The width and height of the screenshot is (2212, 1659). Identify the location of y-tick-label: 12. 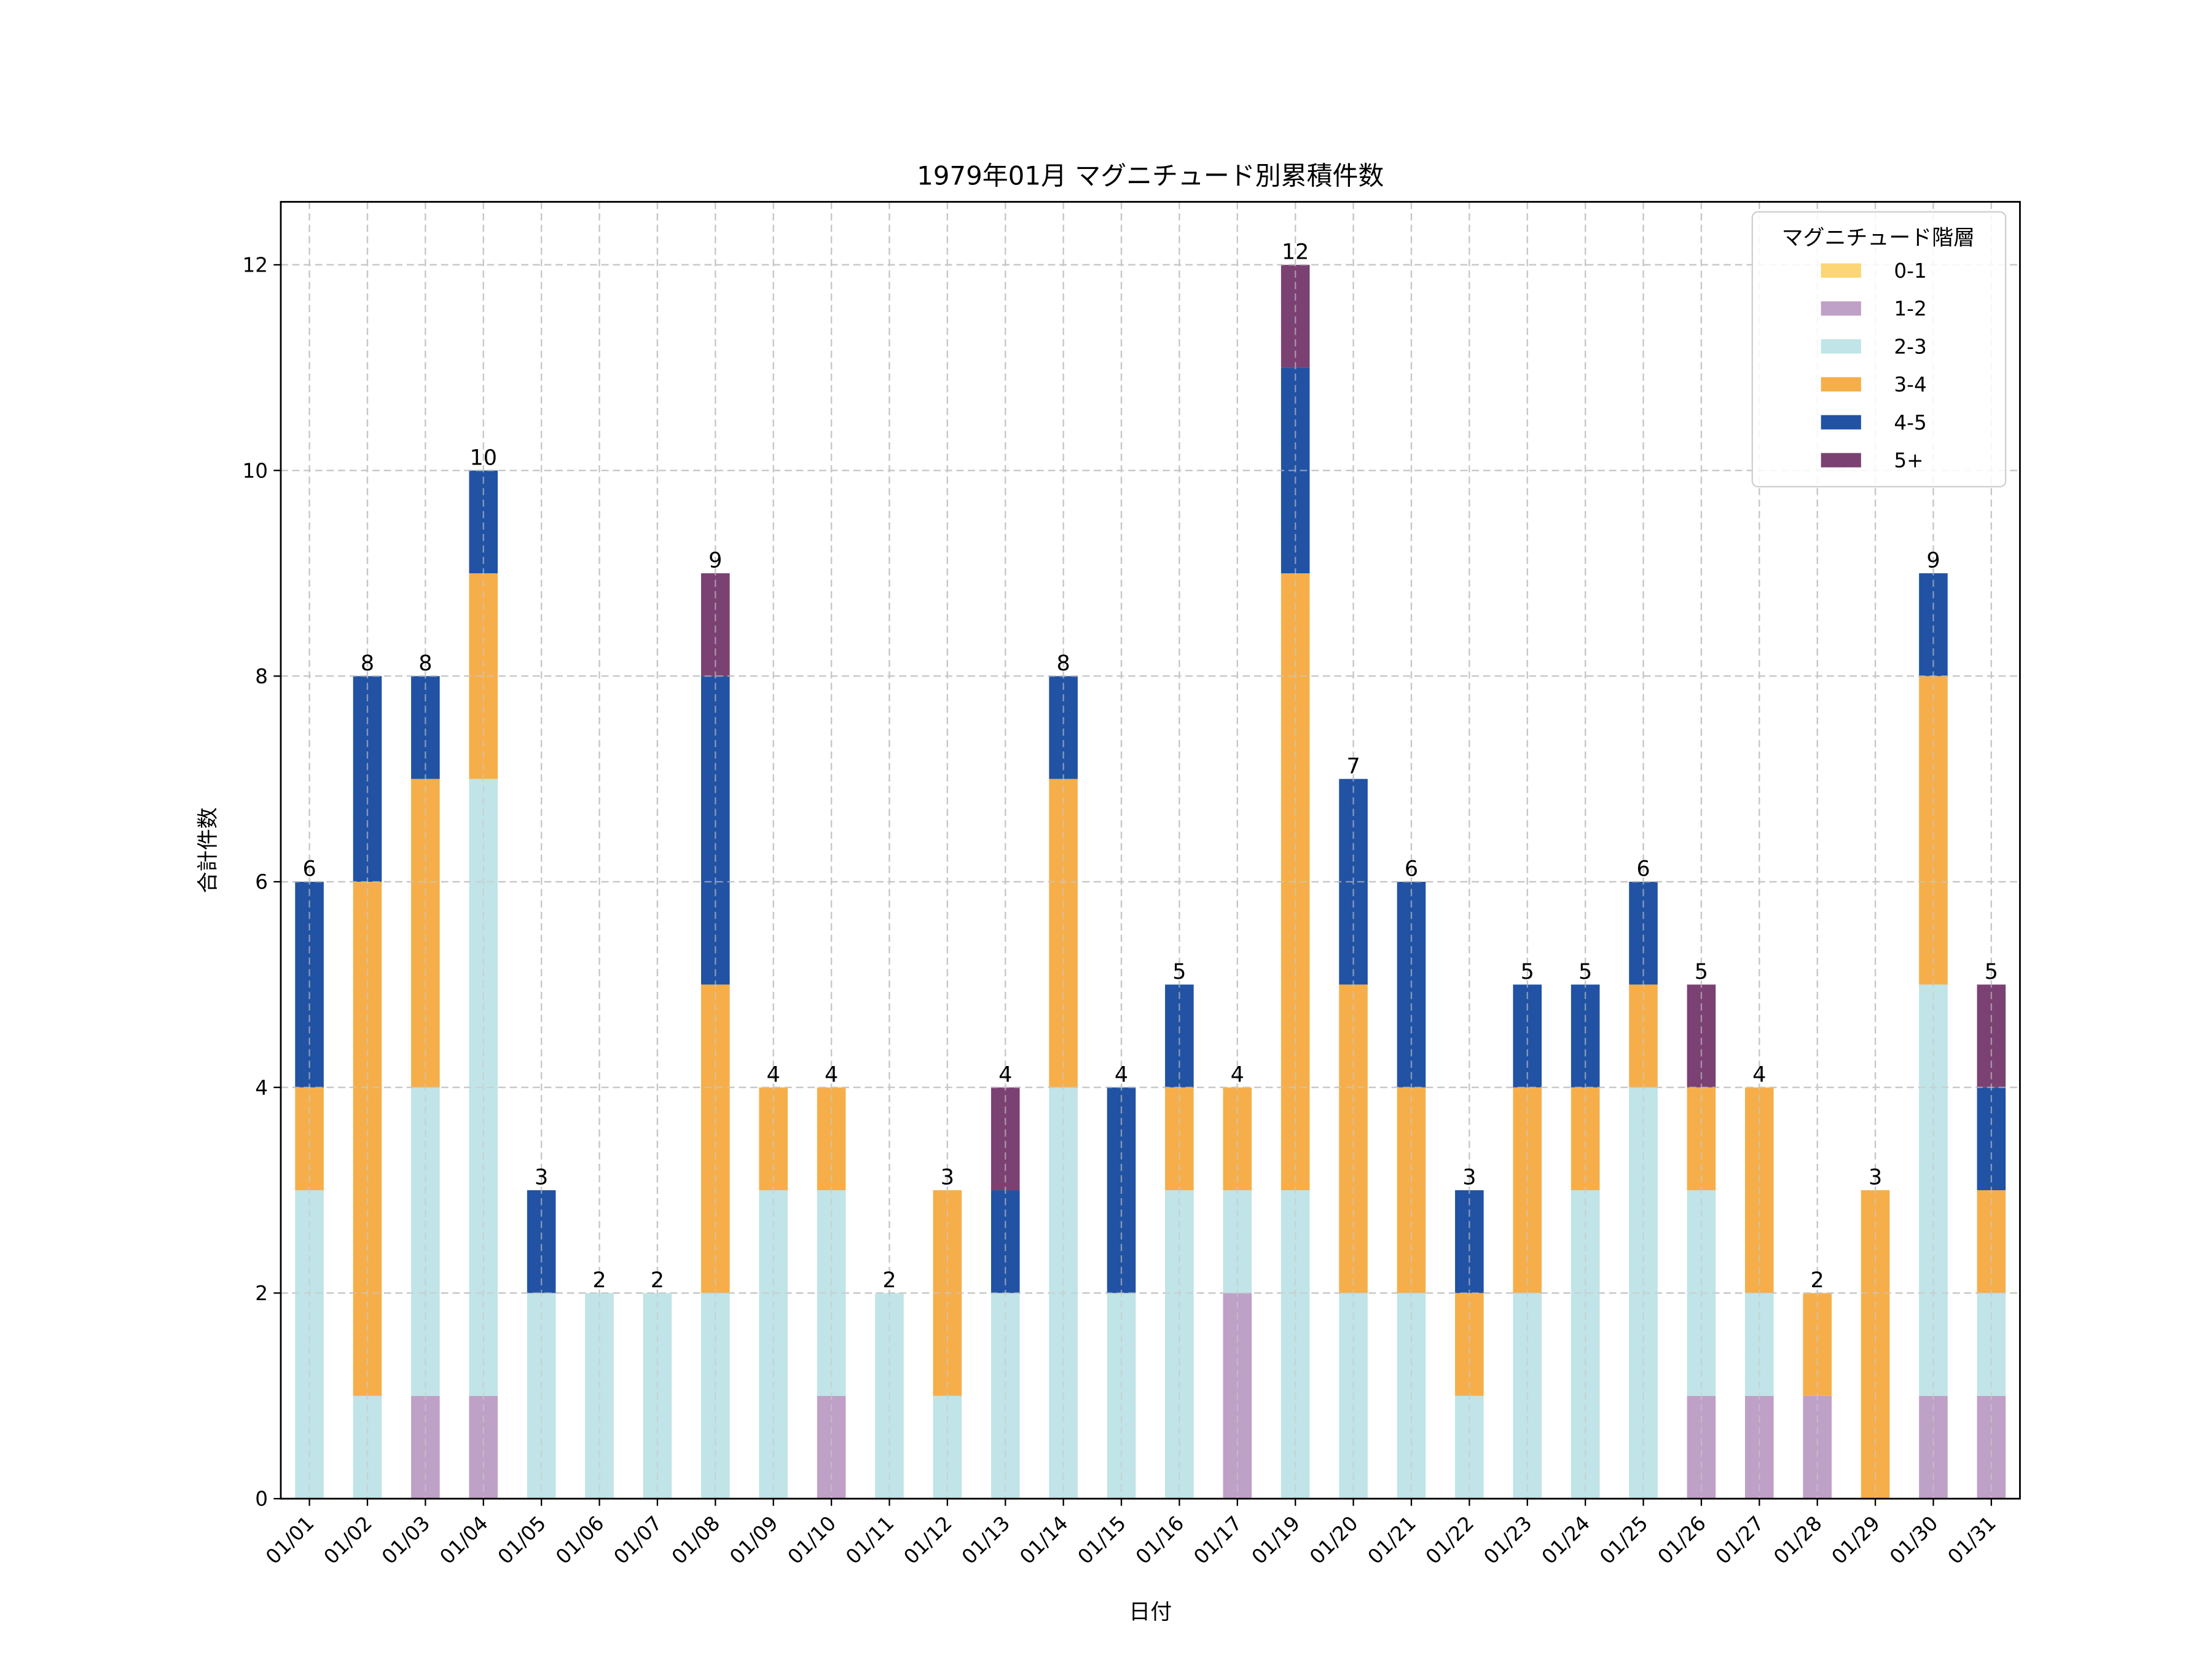
(256, 265).